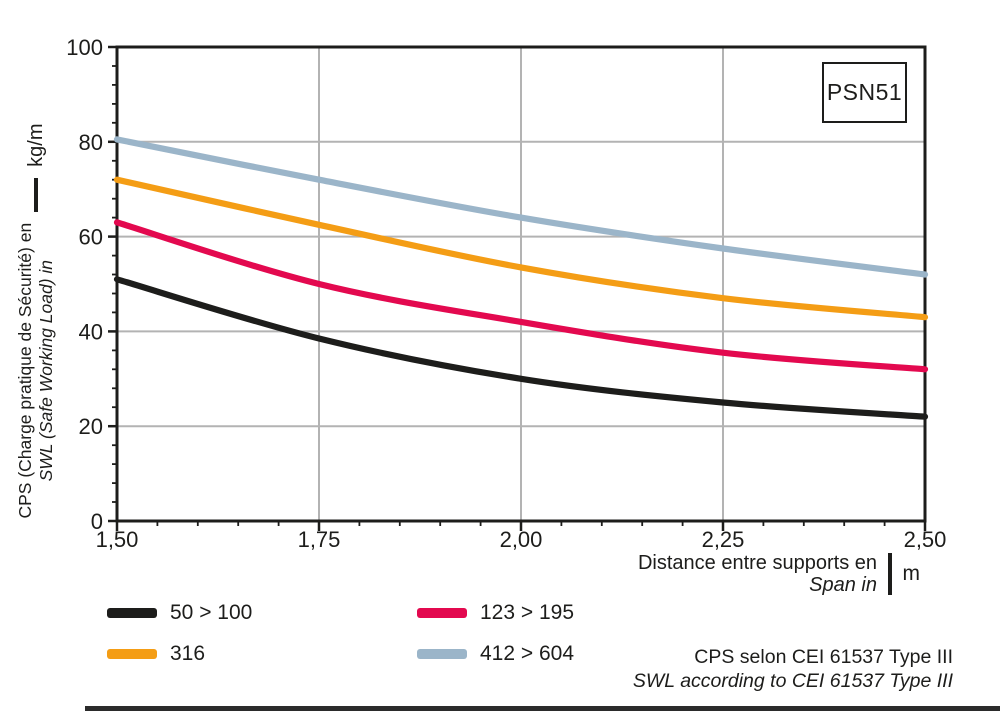 The image size is (1000, 711). Describe the element at coordinates (211, 612) in the screenshot. I see `legend-label-50-100: 50 > 100` at that location.